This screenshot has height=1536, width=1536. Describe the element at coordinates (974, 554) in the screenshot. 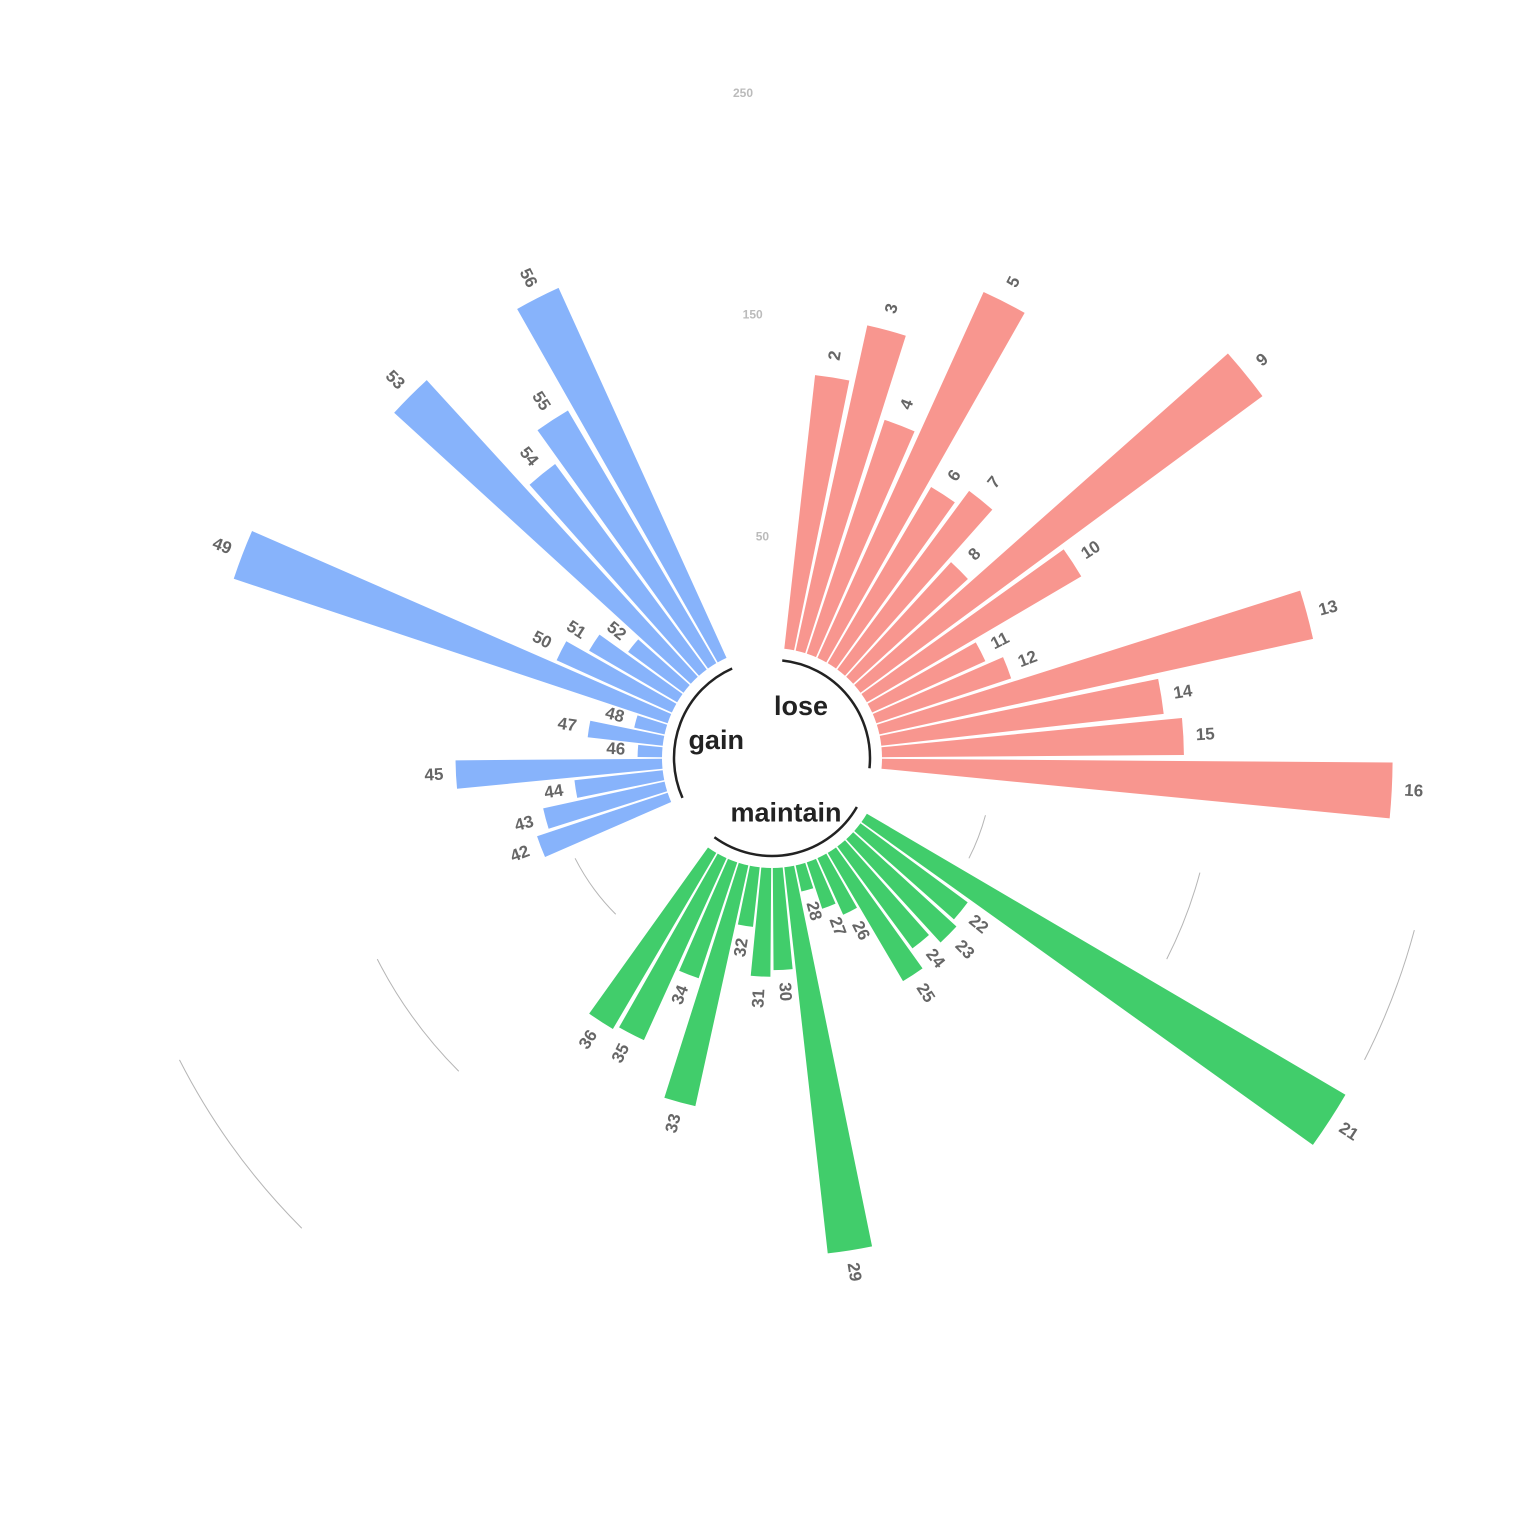

I see `bar-label-8: 8` at that location.